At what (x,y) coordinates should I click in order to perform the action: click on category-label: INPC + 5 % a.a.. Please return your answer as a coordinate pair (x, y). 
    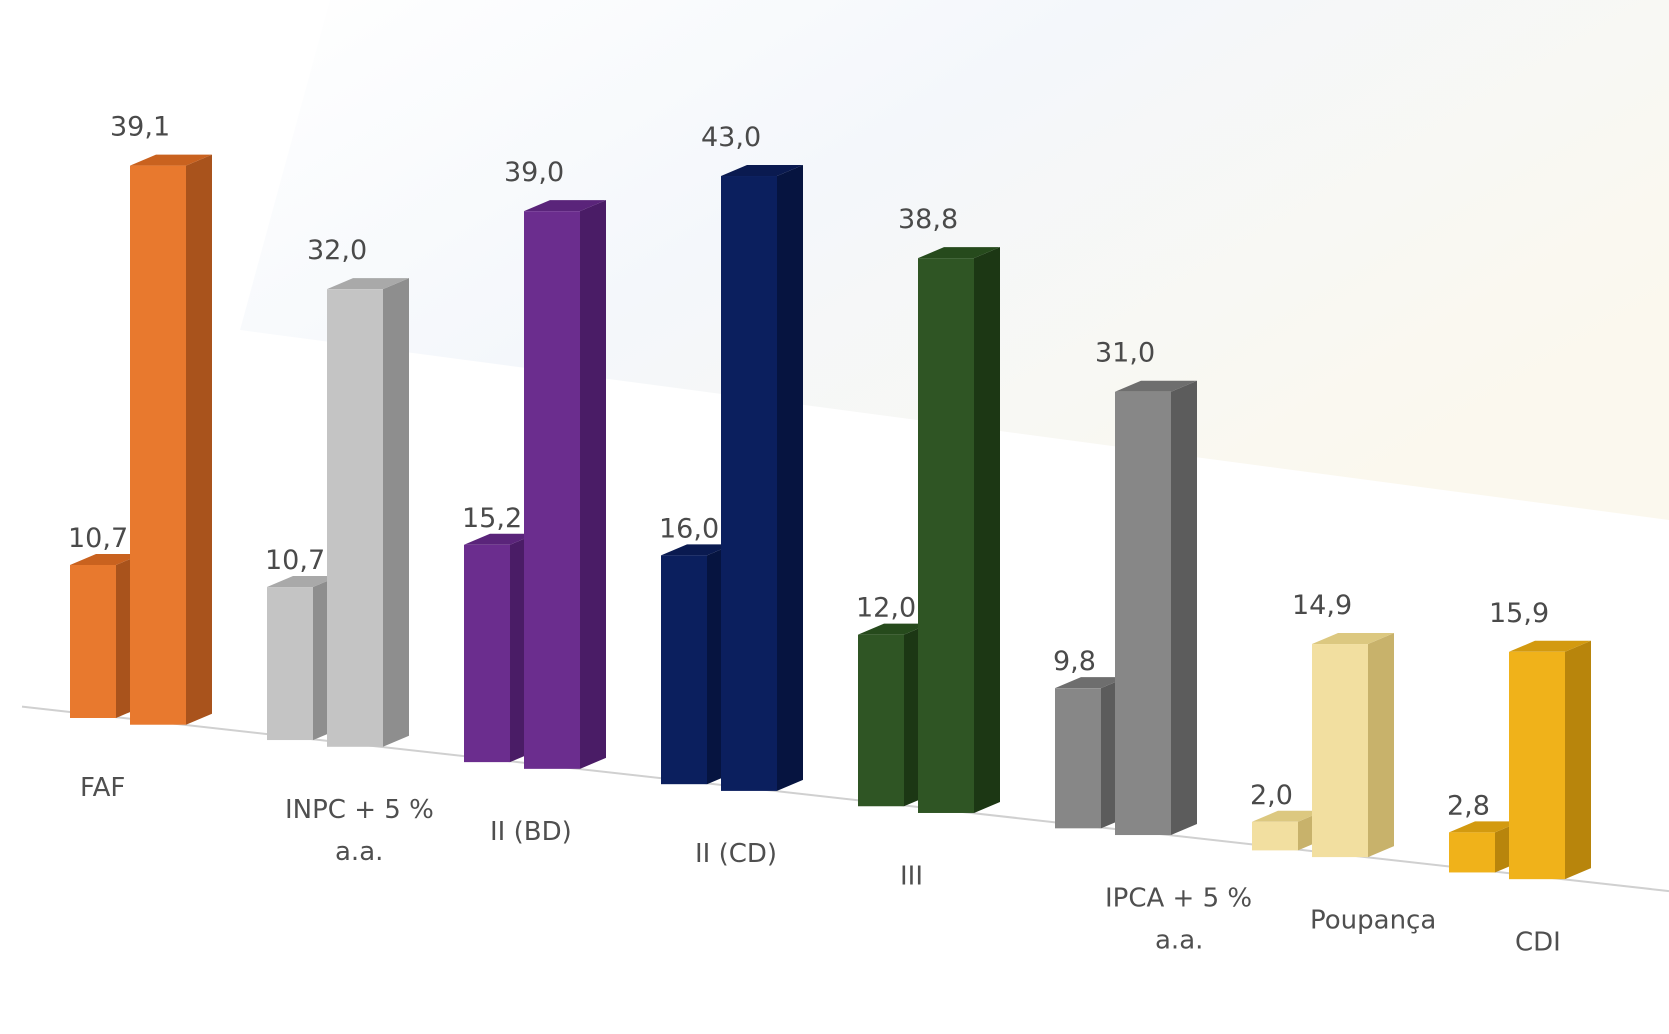
    Looking at the image, I should click on (359, 831).